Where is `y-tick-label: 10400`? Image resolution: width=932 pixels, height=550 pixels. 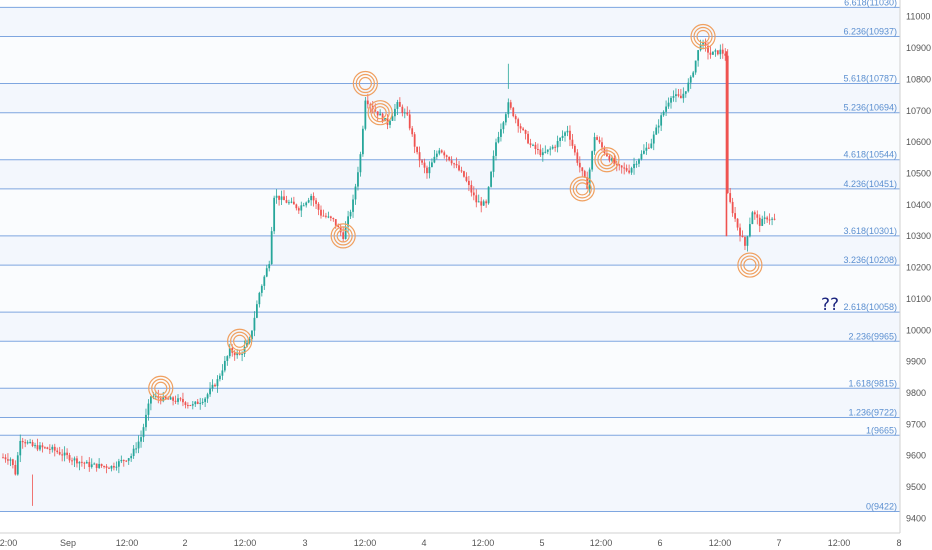
y-tick-label: 10400 is located at coordinates (918, 205).